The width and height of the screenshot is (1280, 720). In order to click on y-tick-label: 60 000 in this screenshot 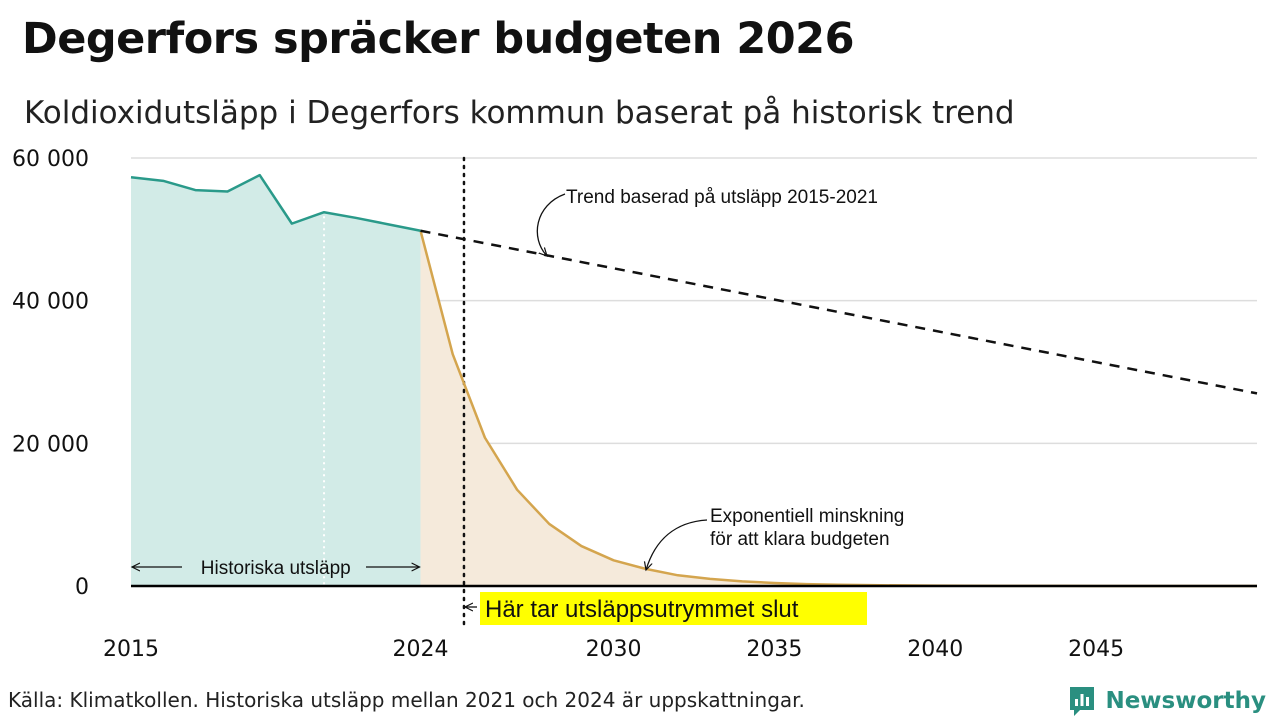, I will do `click(50, 159)`.